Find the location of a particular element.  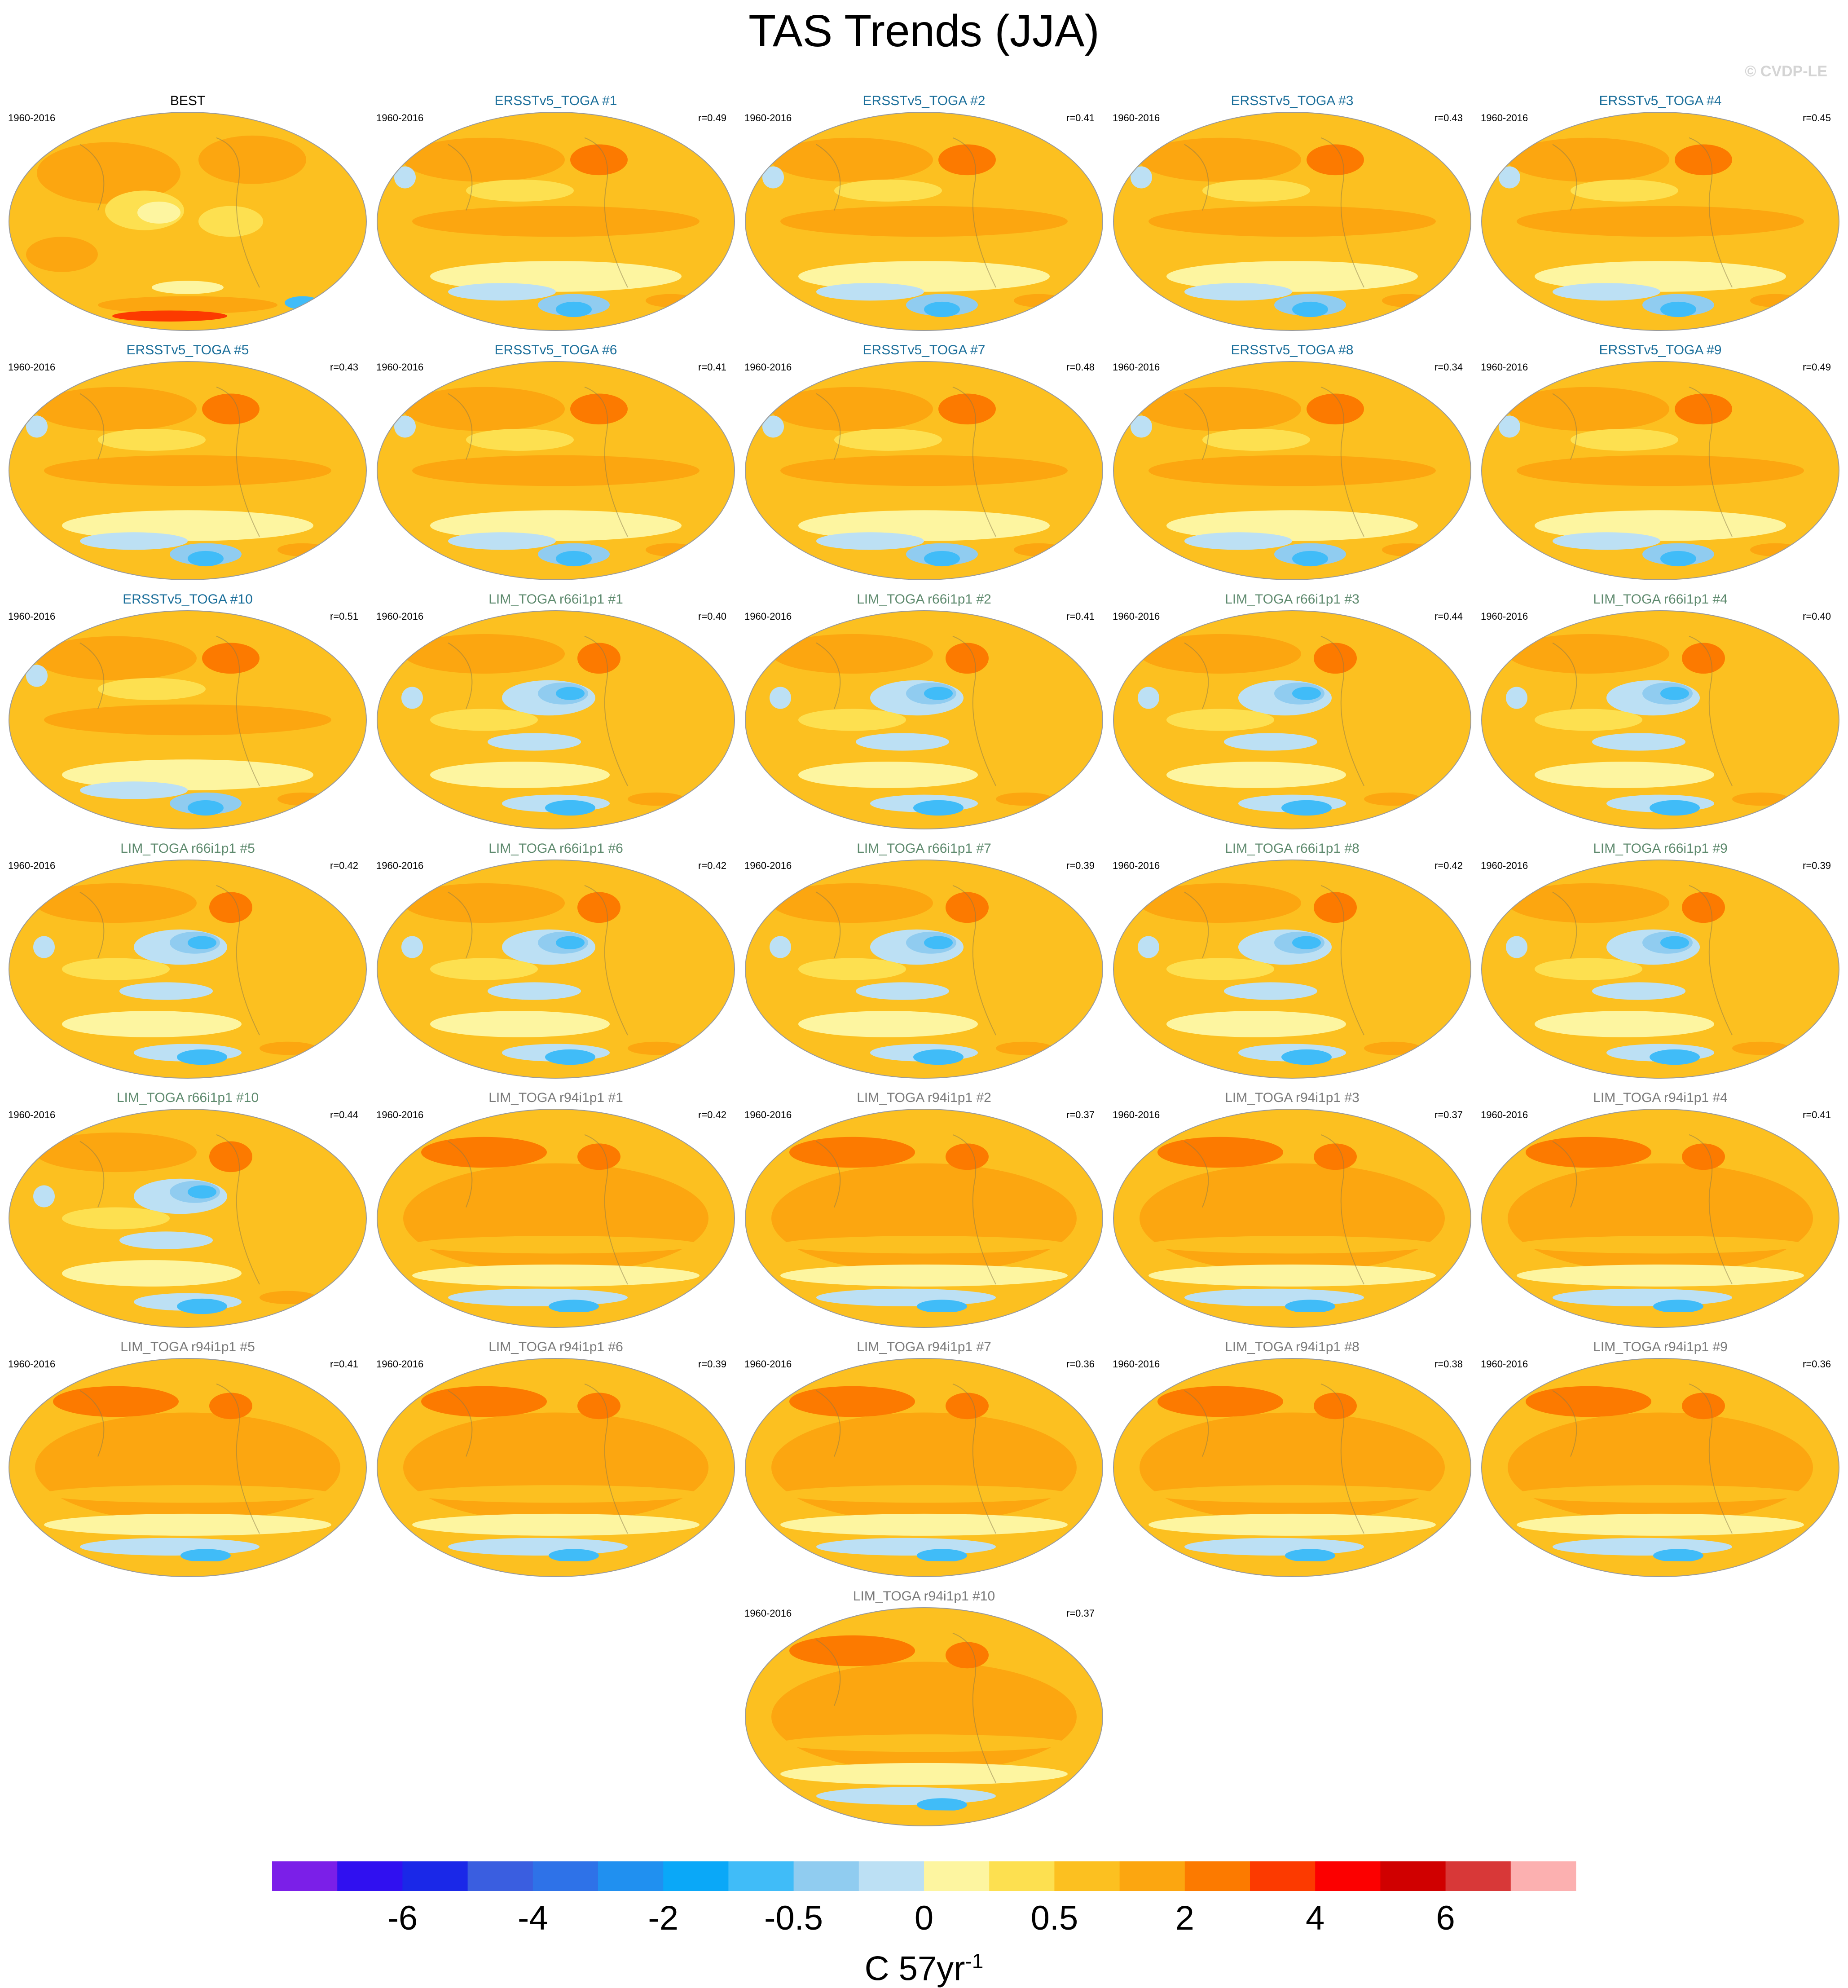

map-panel: ERSSTv5_TOGA #8 1960-2016 r=0.34 is located at coordinates (1292, 463).